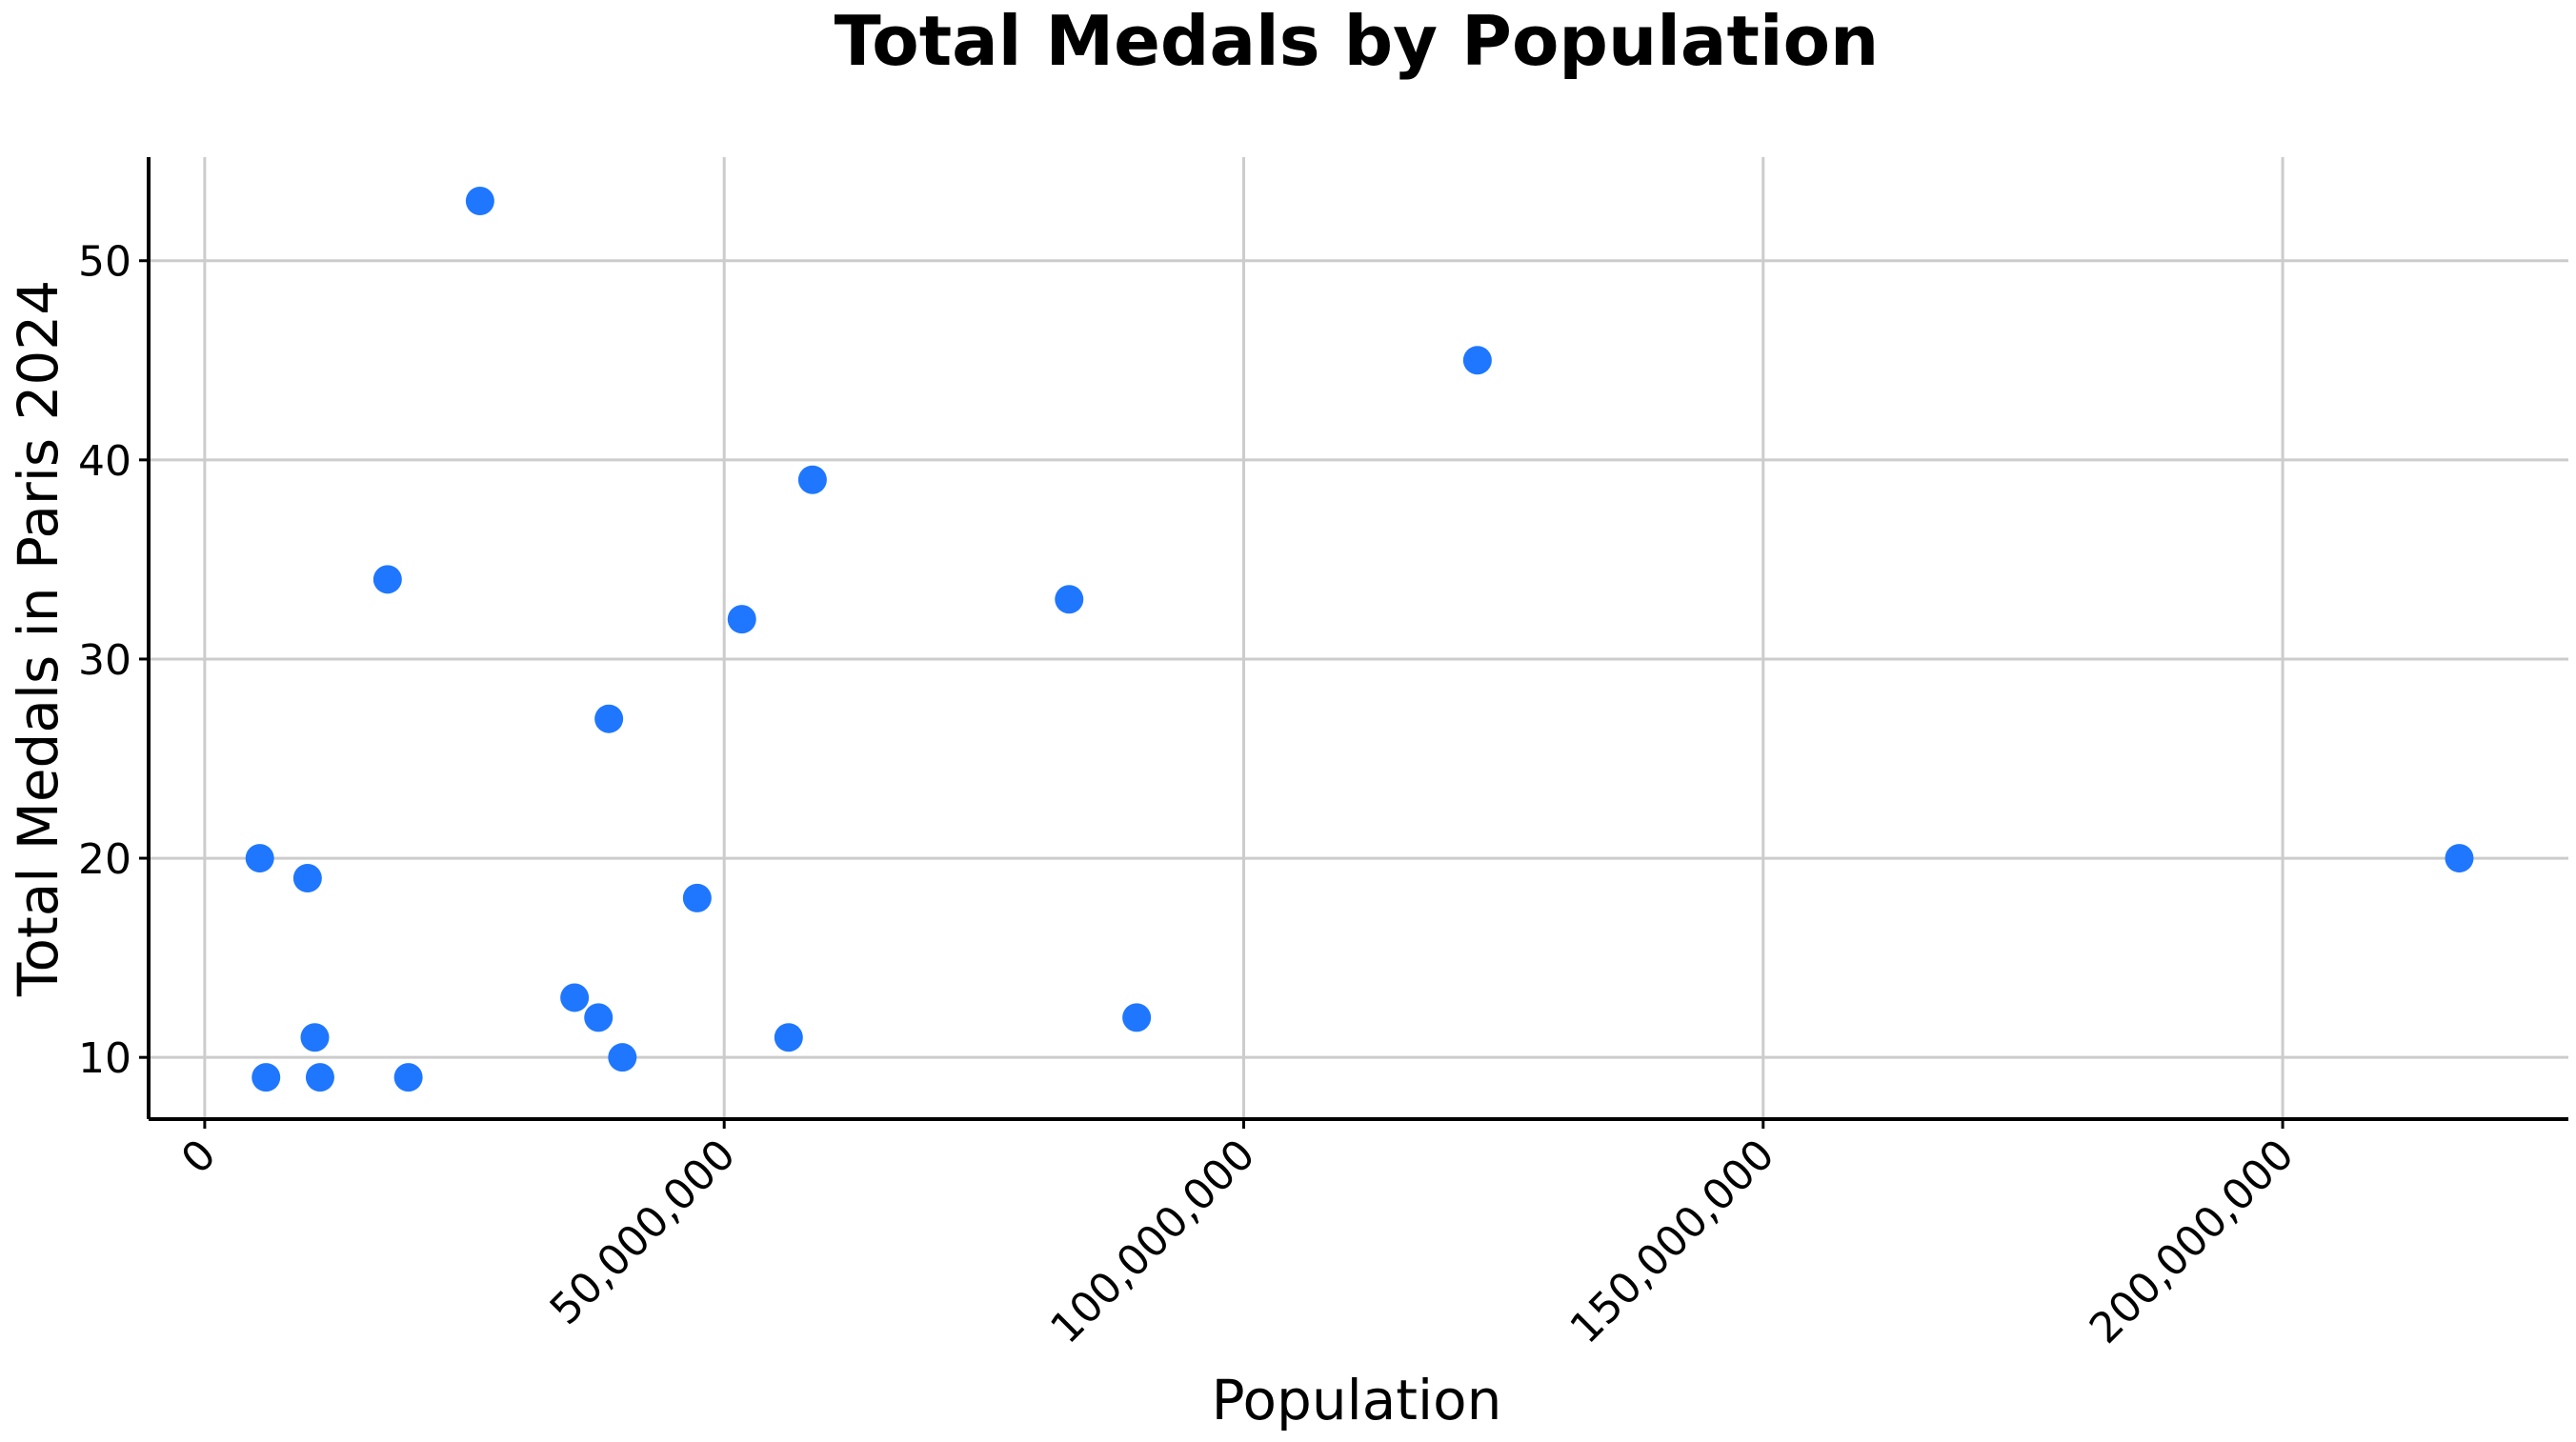  I want to click on x-tick-label: 50,000,000, so click(643, 1232).